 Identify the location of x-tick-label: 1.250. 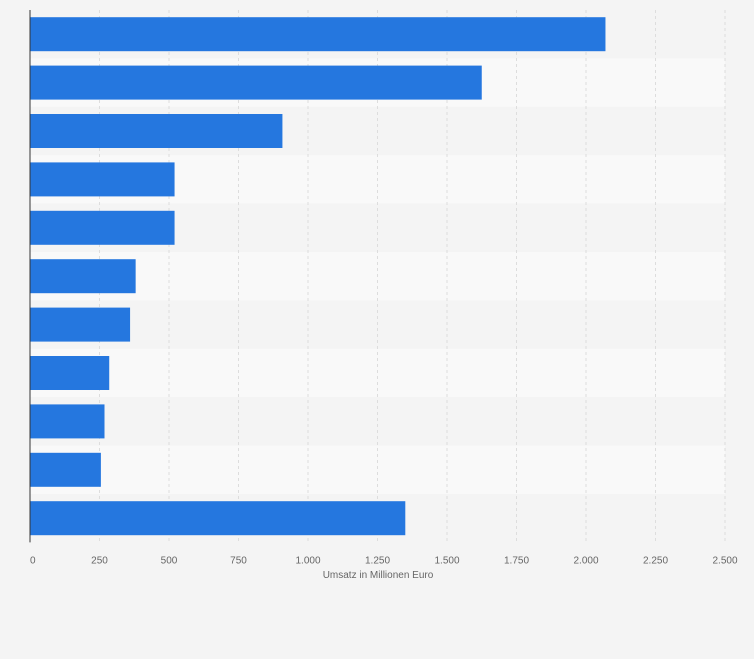
(377, 560).